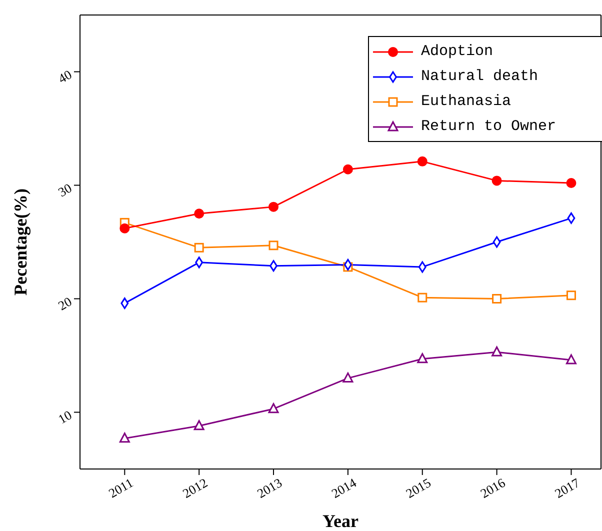  What do you see at coordinates (493, 487) in the screenshot?
I see `x-tick-label: 2016` at bounding box center [493, 487].